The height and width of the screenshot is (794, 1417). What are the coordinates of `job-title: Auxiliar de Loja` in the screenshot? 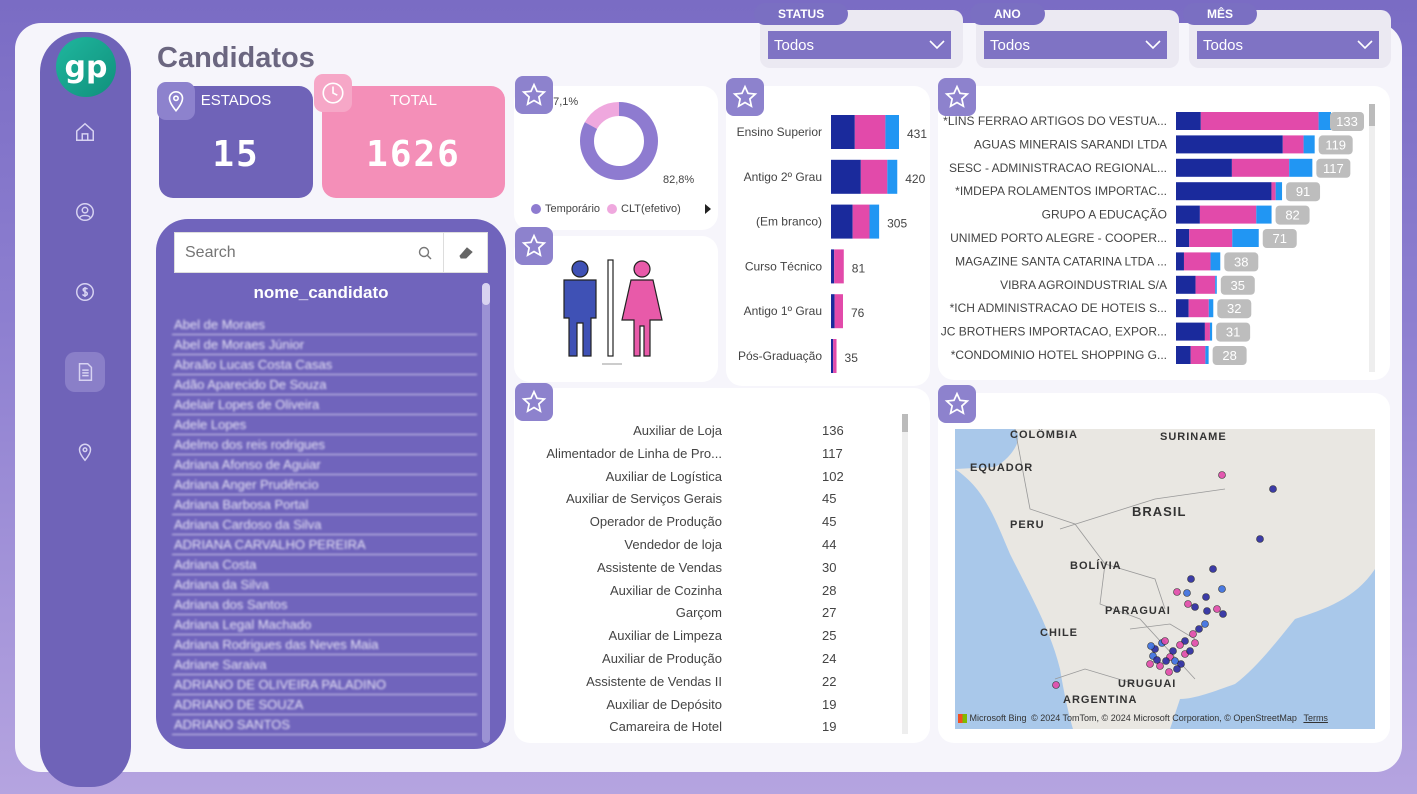 It's located at (677, 430).